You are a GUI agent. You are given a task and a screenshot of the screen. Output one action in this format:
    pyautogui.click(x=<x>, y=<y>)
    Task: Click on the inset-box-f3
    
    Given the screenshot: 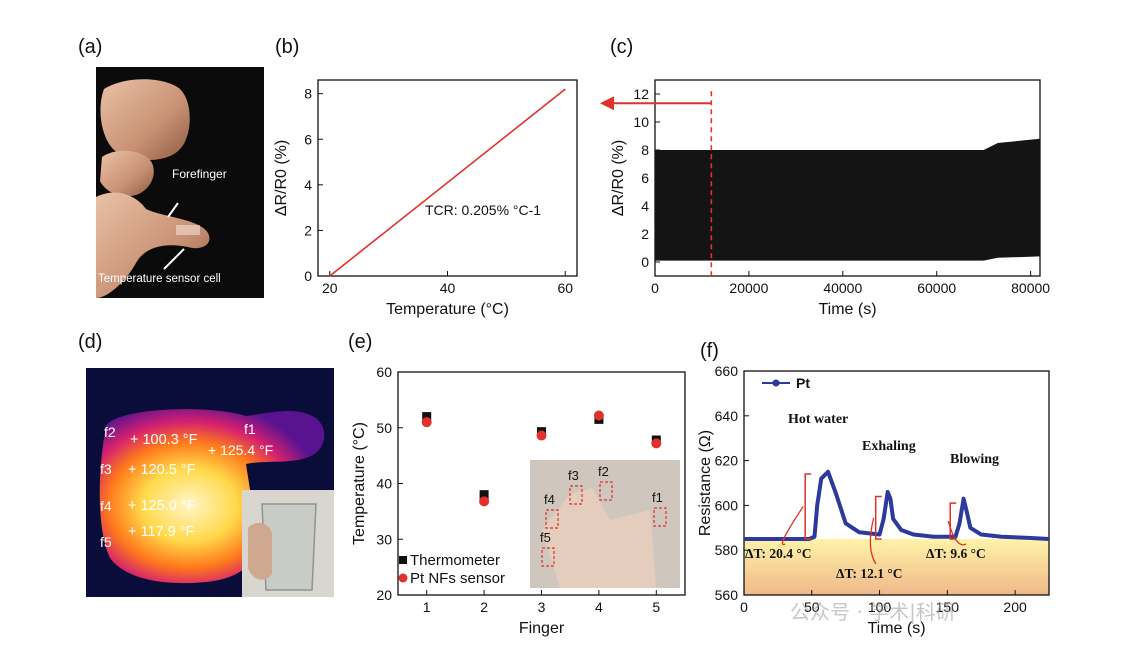 What is the action you would take?
    pyautogui.click(x=576, y=495)
    